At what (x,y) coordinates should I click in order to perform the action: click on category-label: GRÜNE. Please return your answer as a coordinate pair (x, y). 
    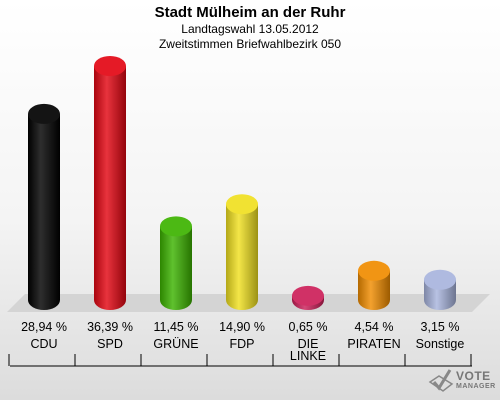
    Looking at the image, I should click on (175, 344).